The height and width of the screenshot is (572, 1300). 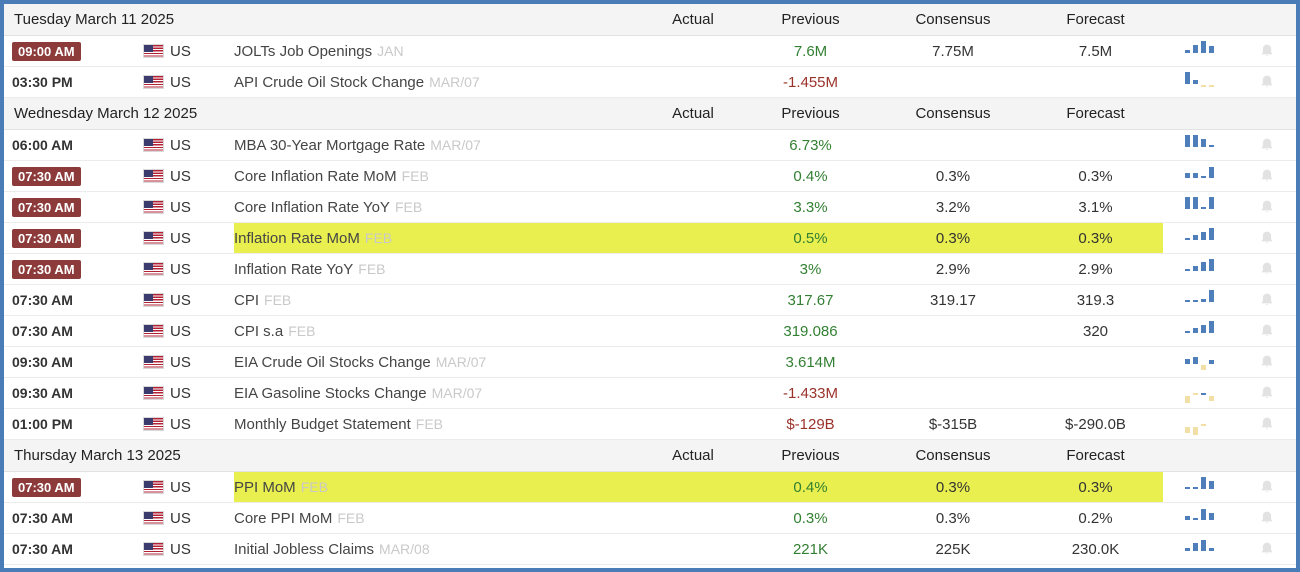 I want to click on event-name: Core Inflation Rate MoM FEB, so click(x=438, y=176).